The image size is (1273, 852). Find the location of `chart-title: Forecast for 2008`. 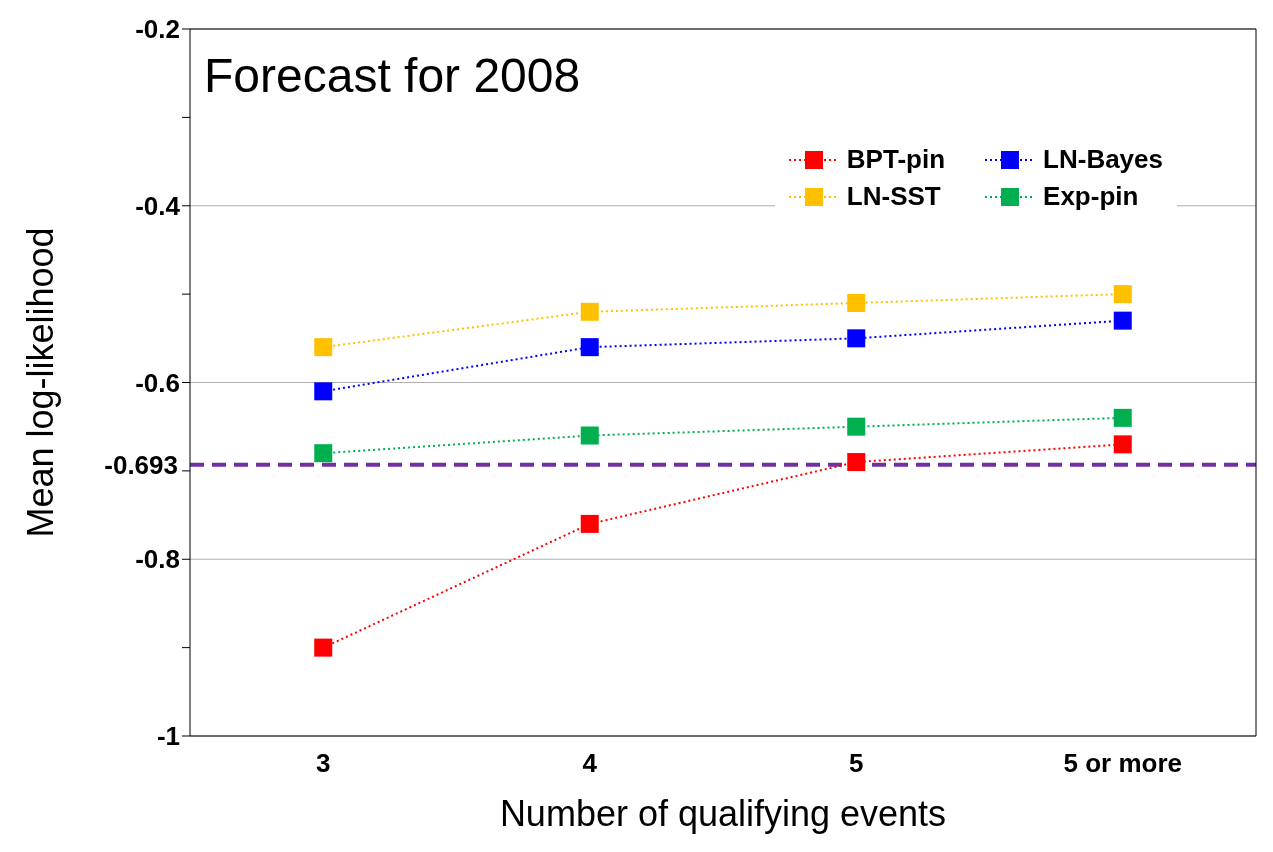

chart-title: Forecast for 2008 is located at coordinates (392, 75).